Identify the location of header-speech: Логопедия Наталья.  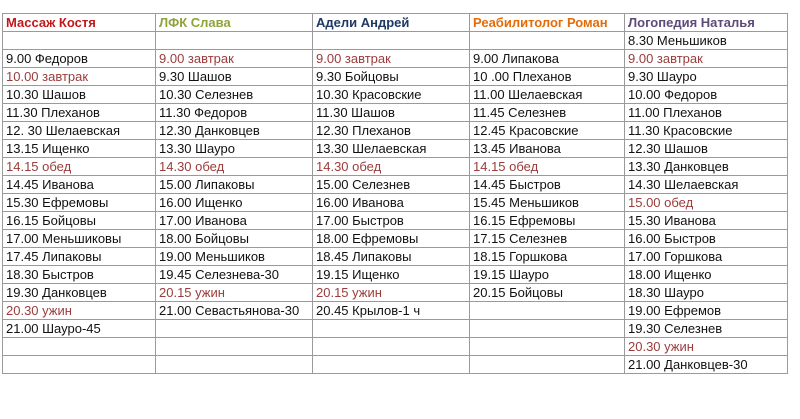
(706, 22).